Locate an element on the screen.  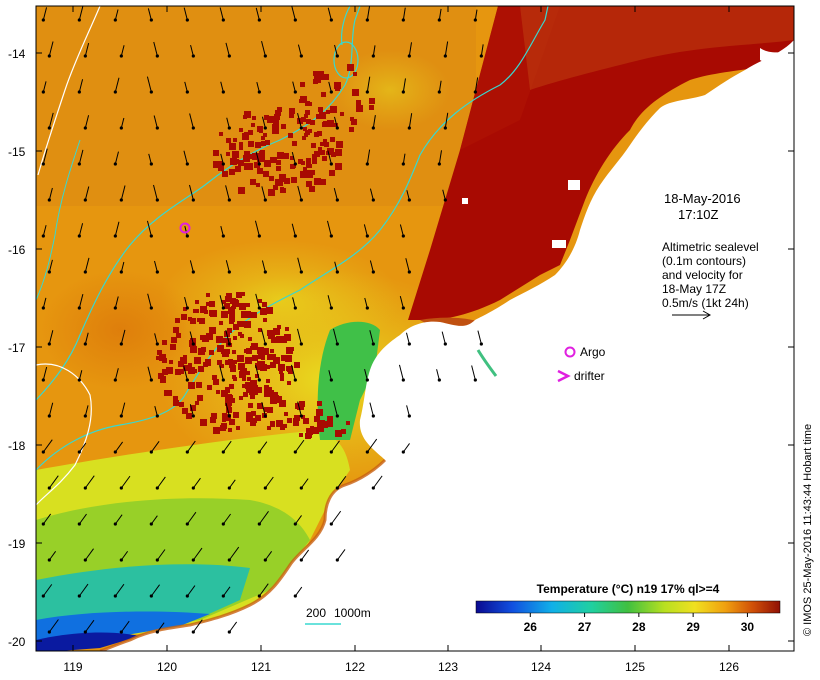
lon-label-122: 122 is located at coordinates (355, 667).